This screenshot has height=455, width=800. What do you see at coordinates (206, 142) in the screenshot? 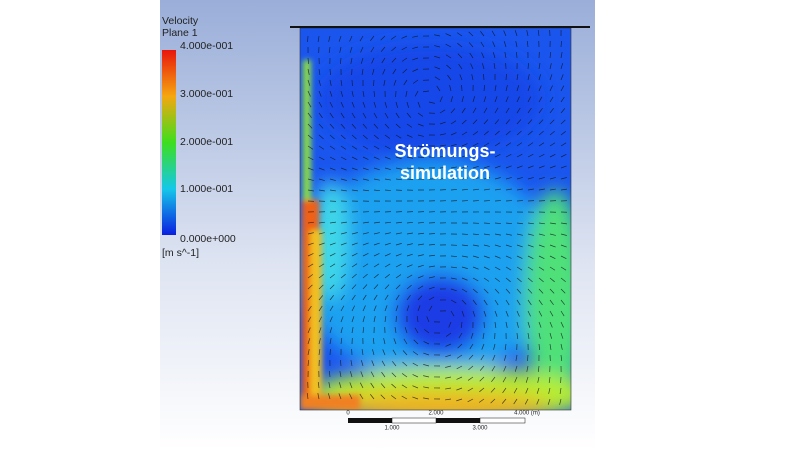
I see `legend-label: 2.000e-001` at bounding box center [206, 142].